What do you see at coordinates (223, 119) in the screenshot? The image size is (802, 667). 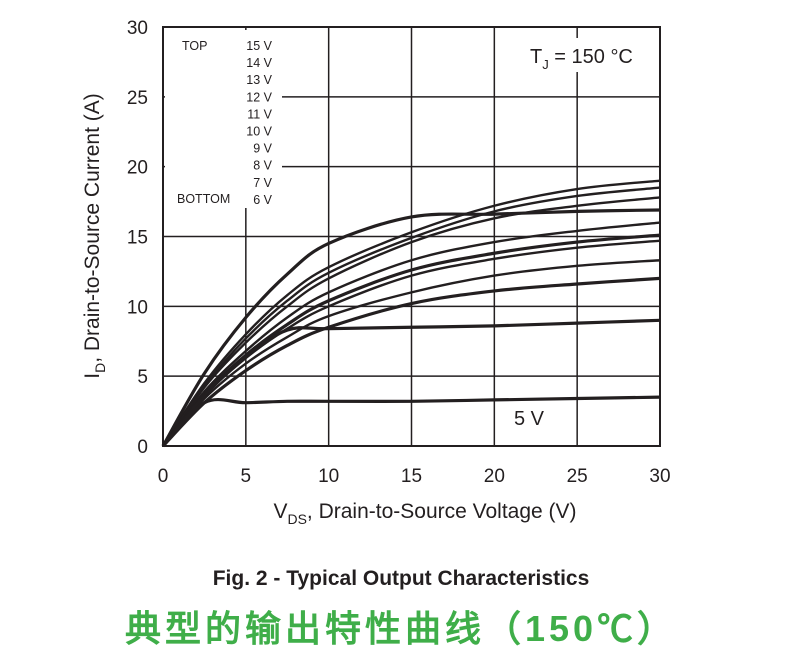 I see `legend-box` at bounding box center [223, 119].